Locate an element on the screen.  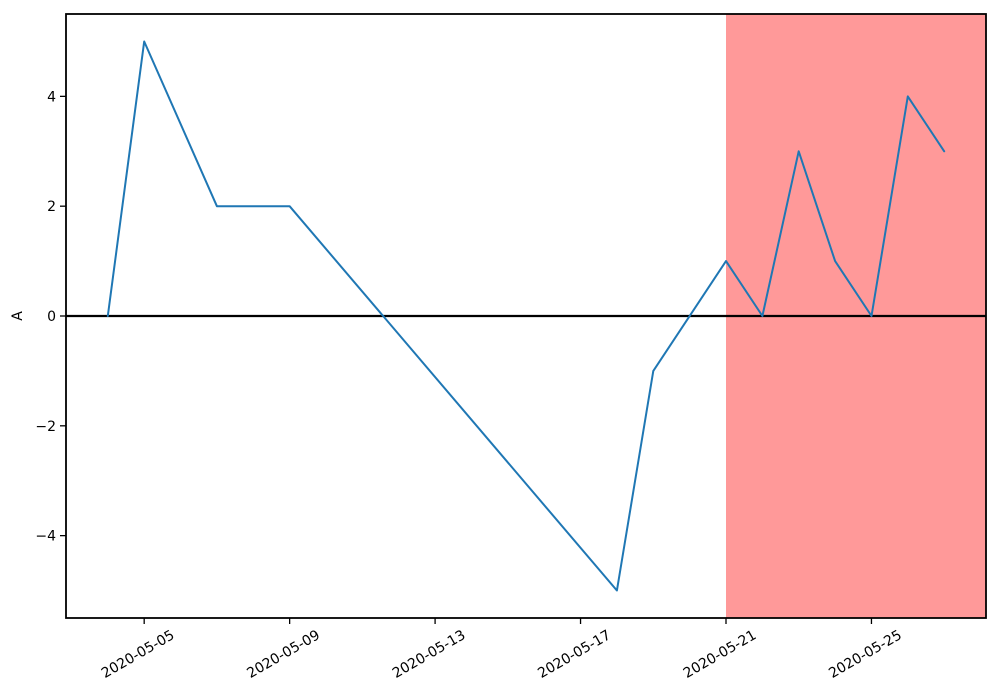
y-tick-label: −2 is located at coordinates (45, 427).